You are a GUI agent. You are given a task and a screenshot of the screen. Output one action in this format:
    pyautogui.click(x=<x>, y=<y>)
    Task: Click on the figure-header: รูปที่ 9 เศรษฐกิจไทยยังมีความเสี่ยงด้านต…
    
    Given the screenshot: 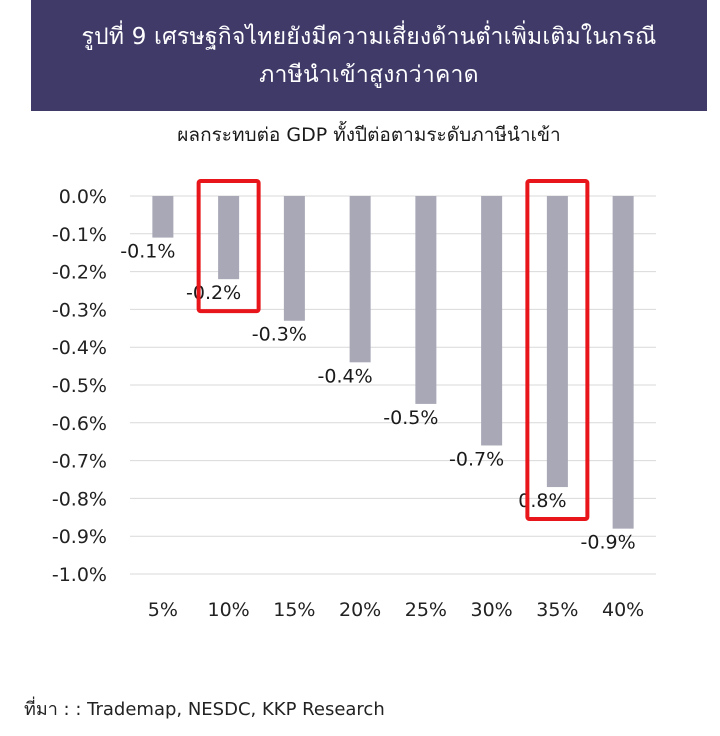 What is the action you would take?
    pyautogui.click(x=369, y=55)
    